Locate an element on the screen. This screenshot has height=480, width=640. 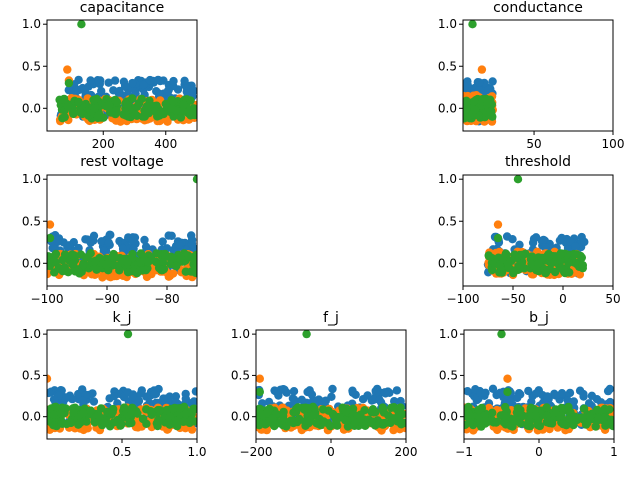
panel-title: f_j is located at coordinates (331, 318).